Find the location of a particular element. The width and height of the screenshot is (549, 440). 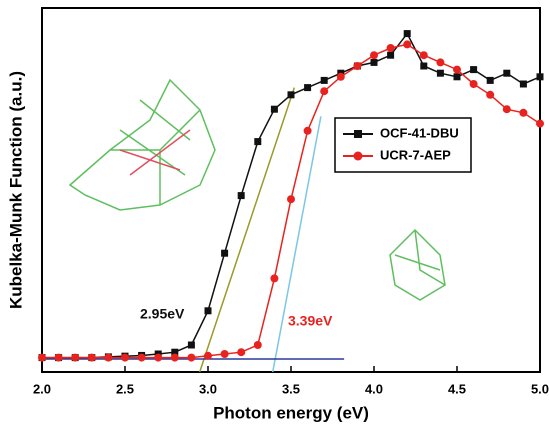

x-tick-label: 4.5 is located at coordinates (457, 388).